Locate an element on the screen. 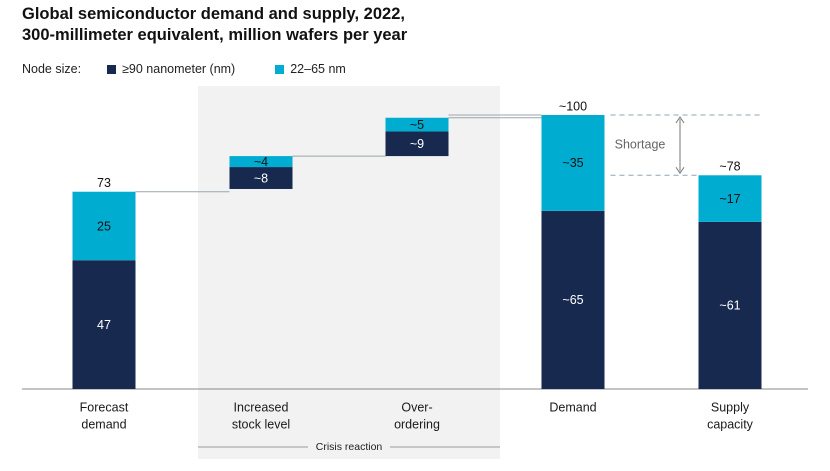 The image size is (830, 471). bar-forecast-90nm-label: 47 is located at coordinates (104, 325).